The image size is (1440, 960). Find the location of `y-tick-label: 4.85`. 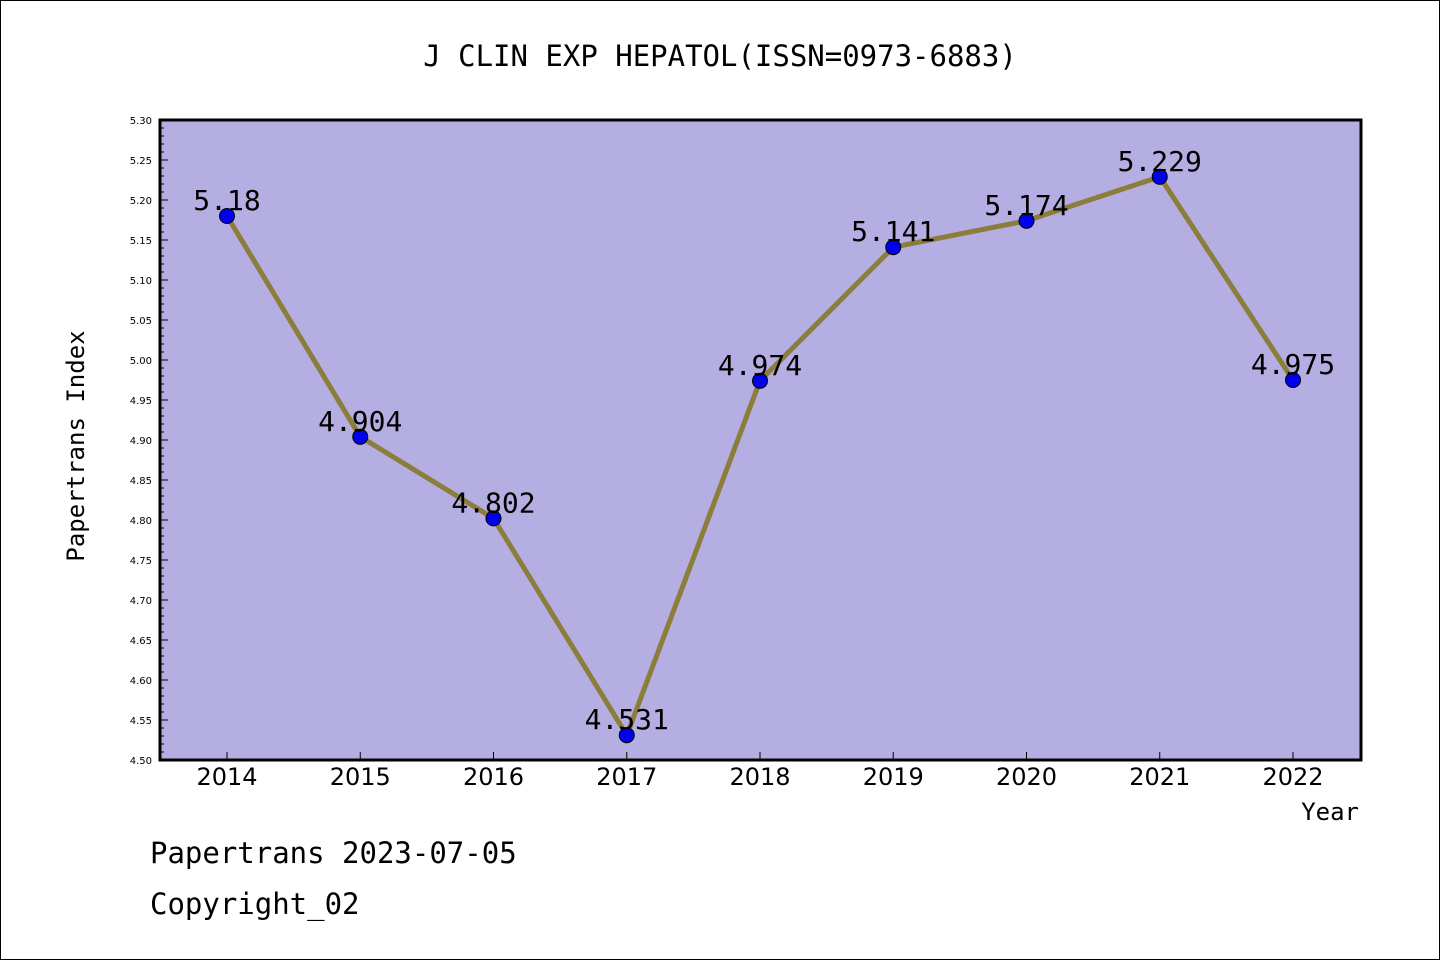

y-tick-label: 4.85 is located at coordinates (141, 481).